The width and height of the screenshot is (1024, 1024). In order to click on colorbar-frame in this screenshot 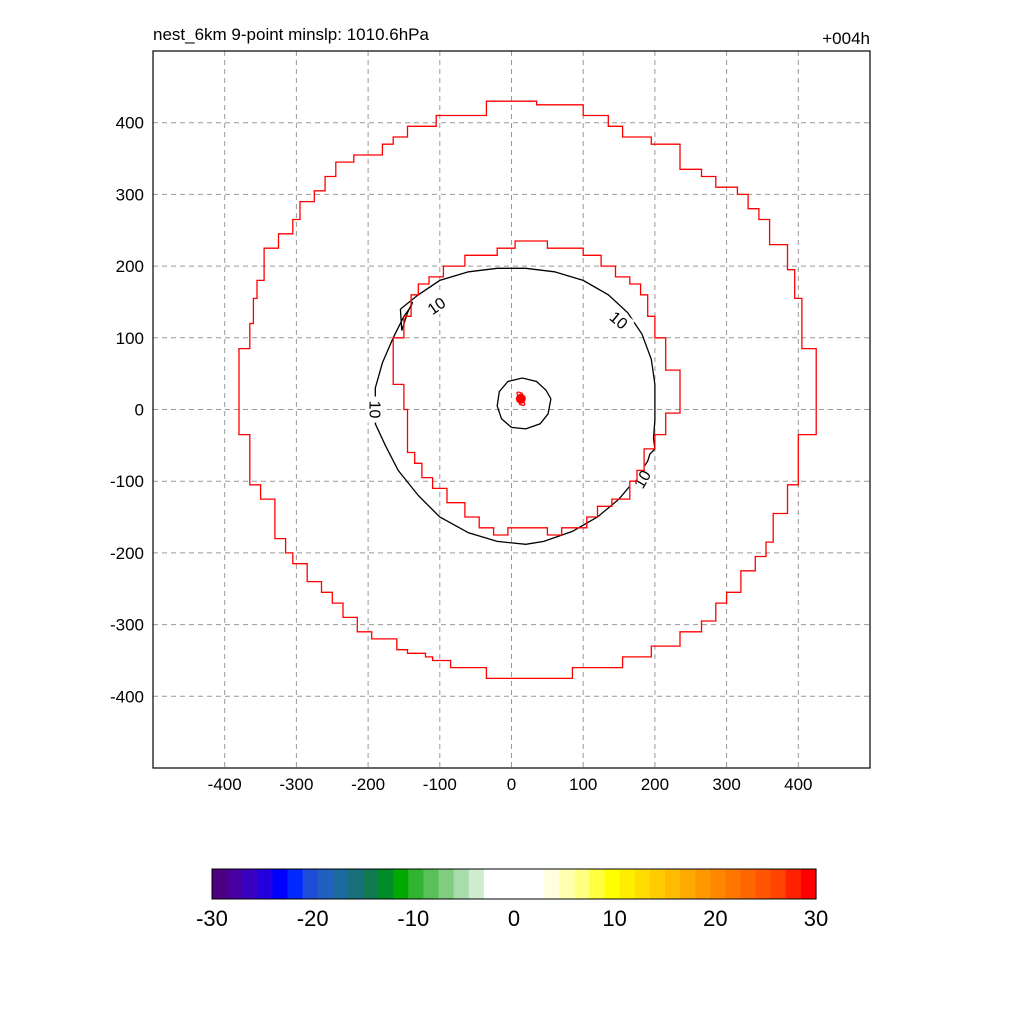, I will do `click(514, 884)`.